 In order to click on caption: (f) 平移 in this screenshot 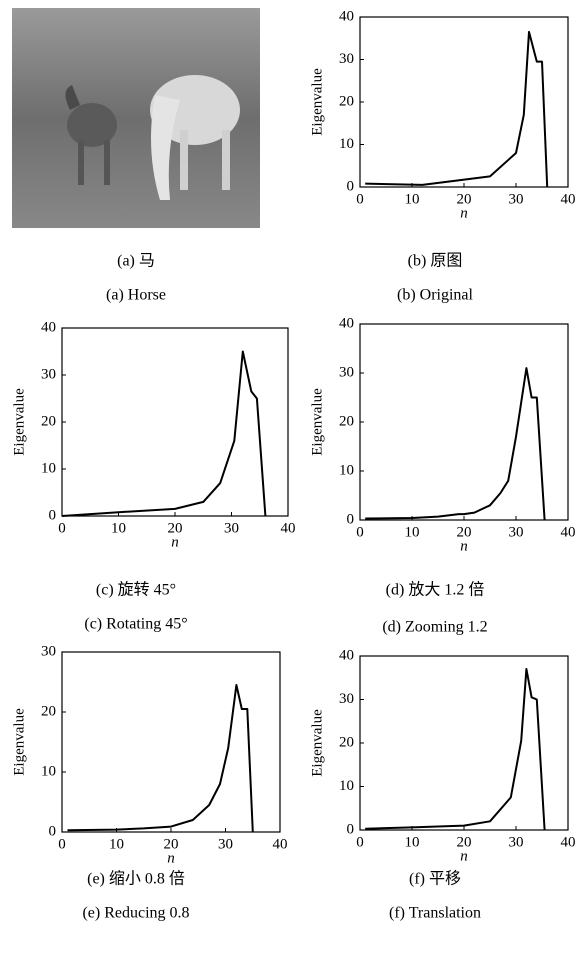, I will do `click(435, 879)`.